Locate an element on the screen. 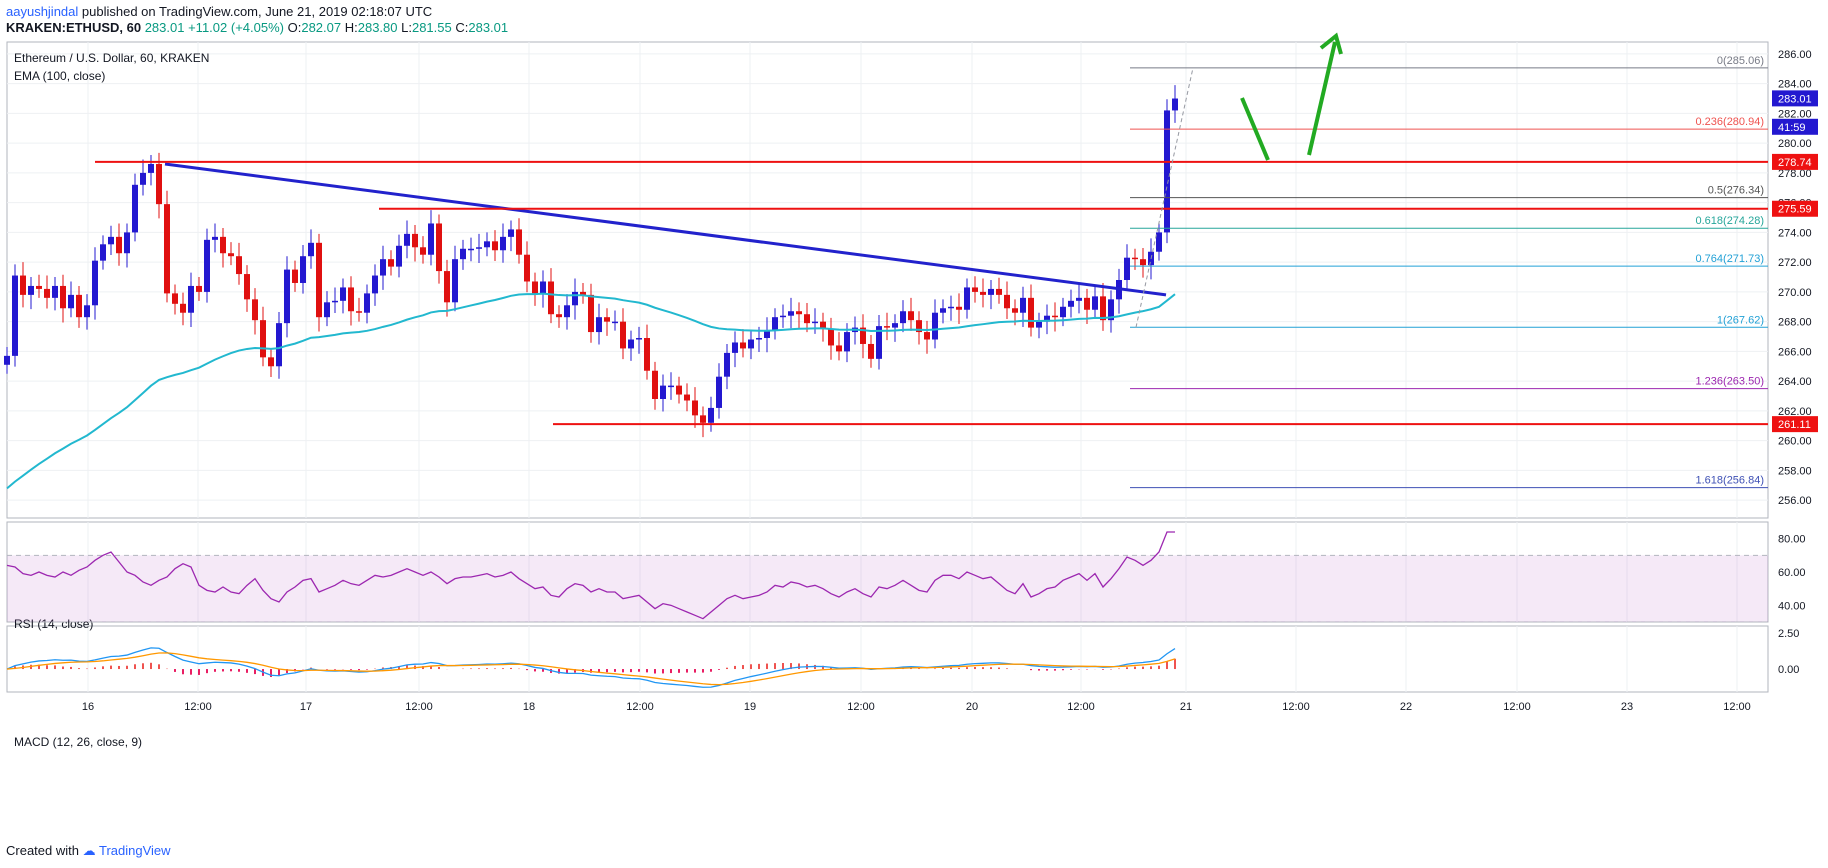 The image size is (1828, 868). y-tick-label: 282.00 is located at coordinates (1795, 114).